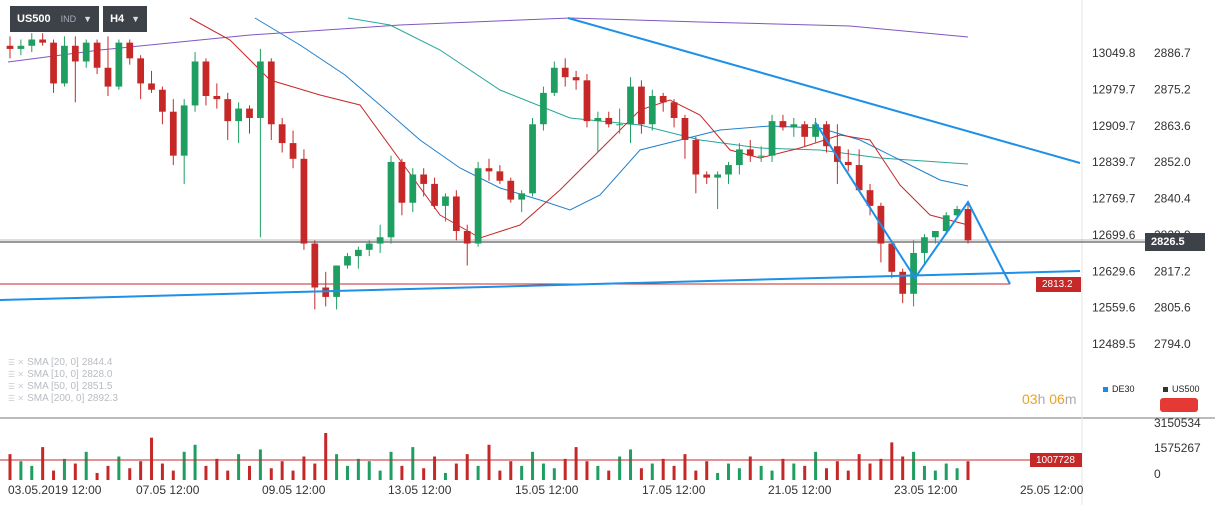  Describe the element at coordinates (1114, 126) in the screenshot. I see `price-axis-label-left: 12909.7` at that location.